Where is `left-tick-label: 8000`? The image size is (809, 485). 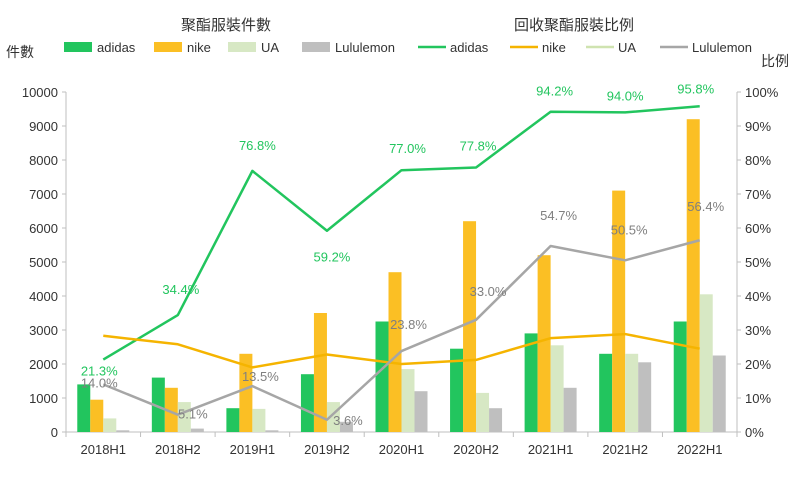 left-tick-label: 8000 is located at coordinates (43, 160).